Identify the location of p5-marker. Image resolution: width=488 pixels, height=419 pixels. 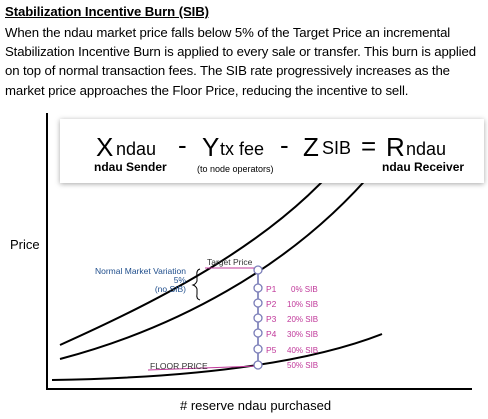
(258, 349).